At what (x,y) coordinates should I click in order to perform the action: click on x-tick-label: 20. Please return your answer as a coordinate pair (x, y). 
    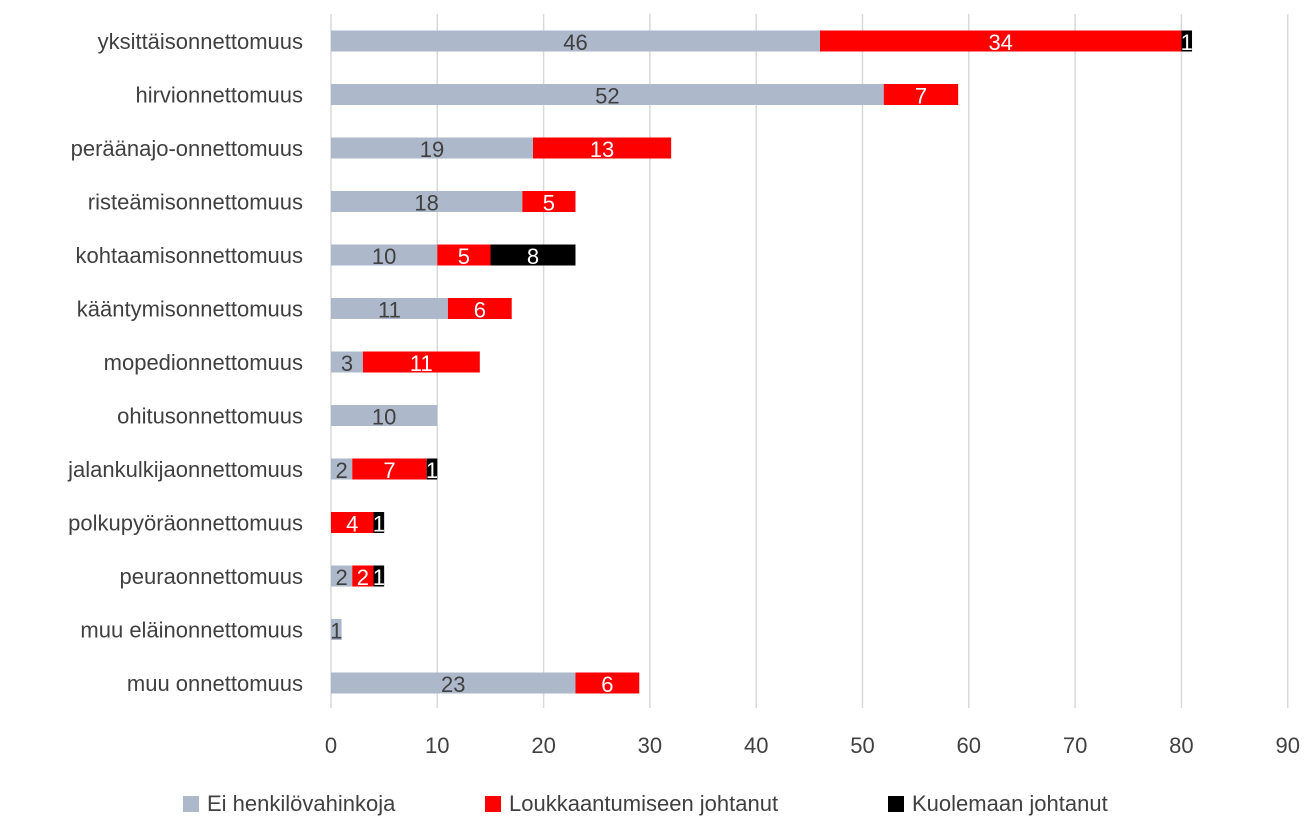
    Looking at the image, I should click on (543, 745).